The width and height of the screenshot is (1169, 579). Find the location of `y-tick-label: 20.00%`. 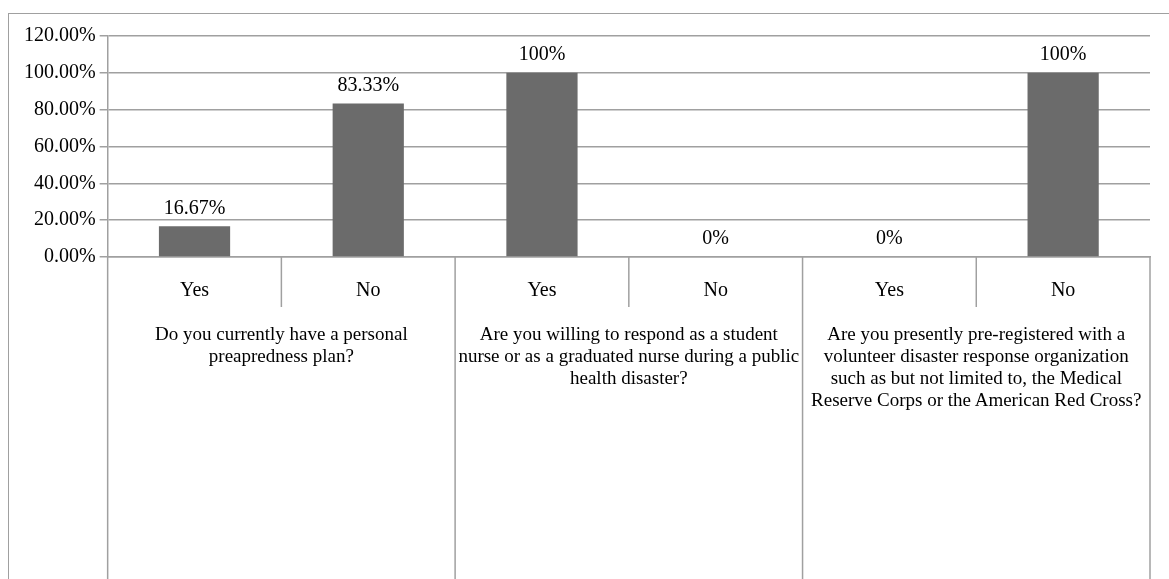

y-tick-label: 20.00% is located at coordinates (64, 218).